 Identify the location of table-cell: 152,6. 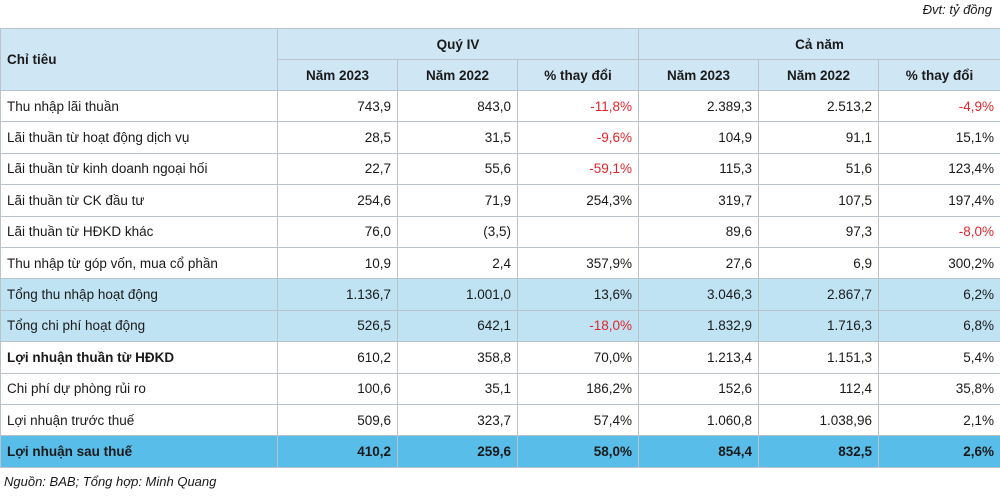
(699, 388).